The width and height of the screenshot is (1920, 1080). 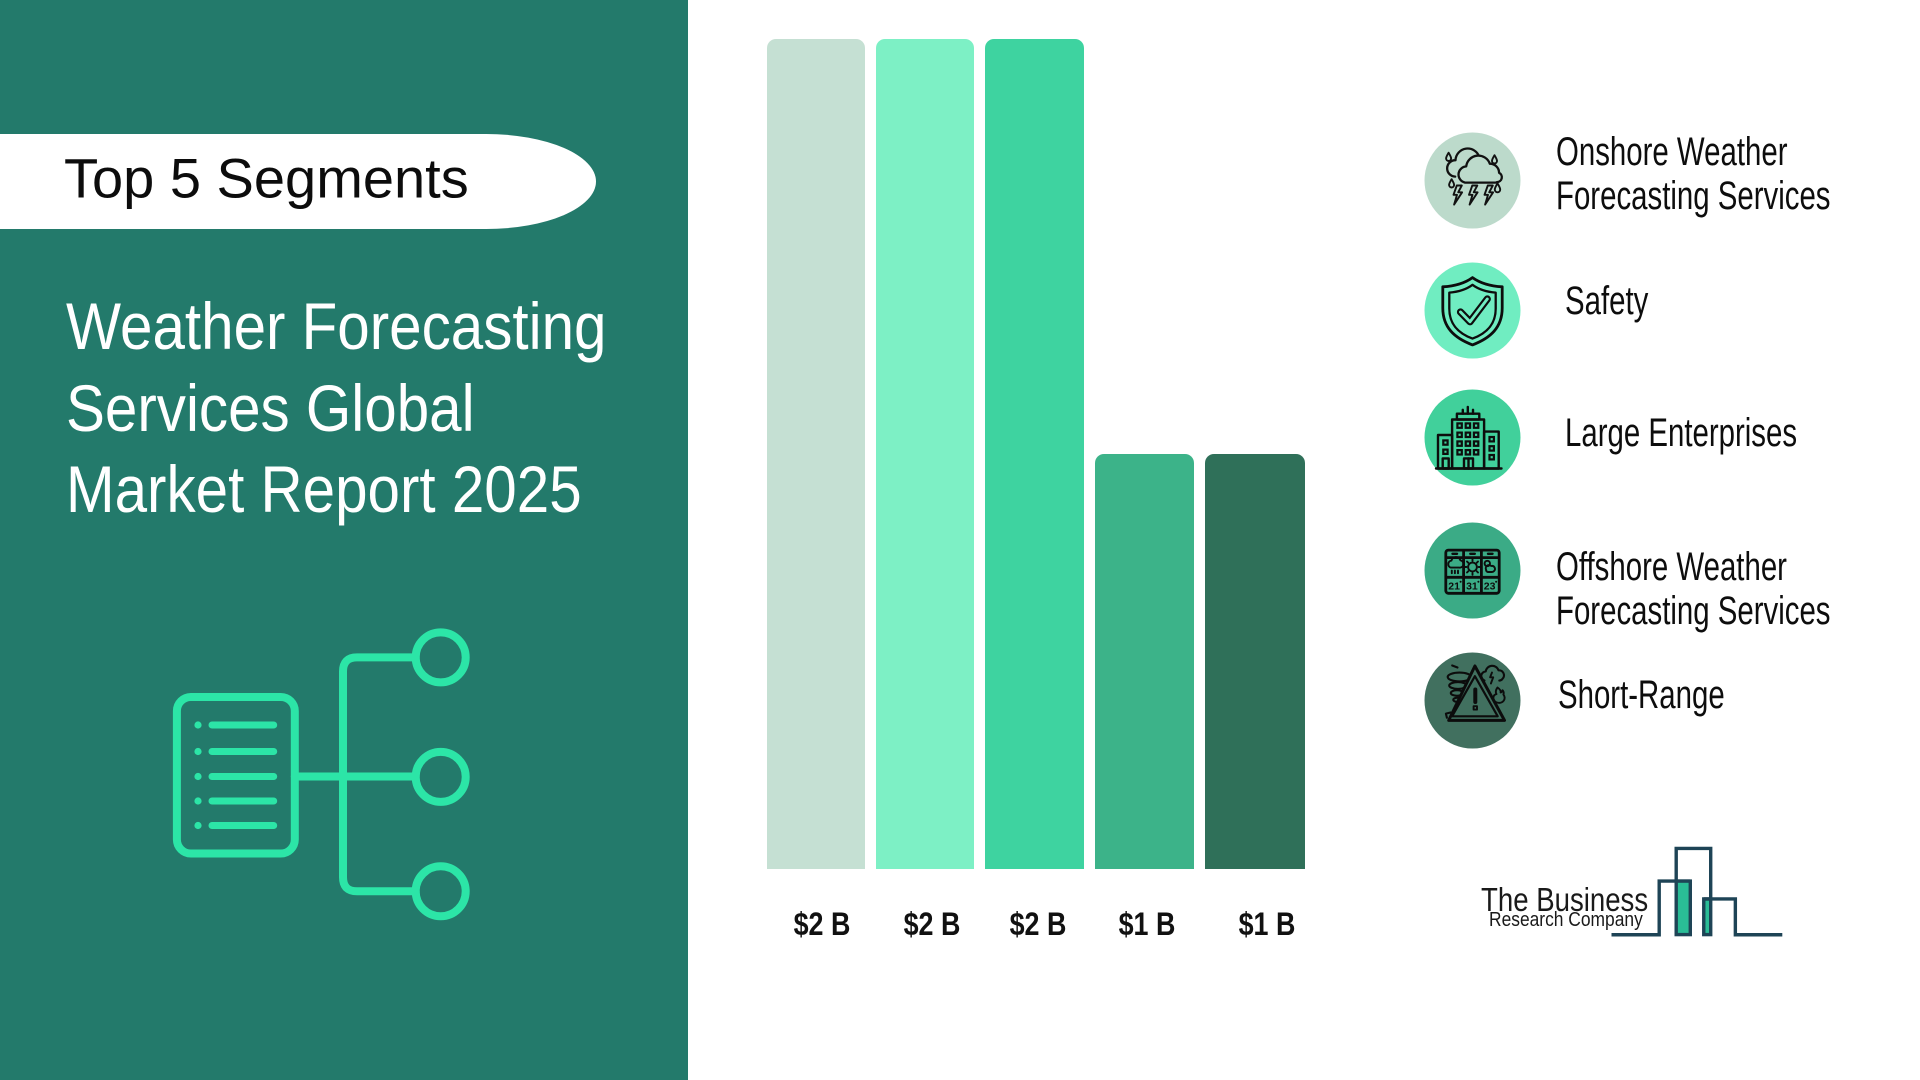 I want to click on svg-text: 31, so click(x=1472, y=586).